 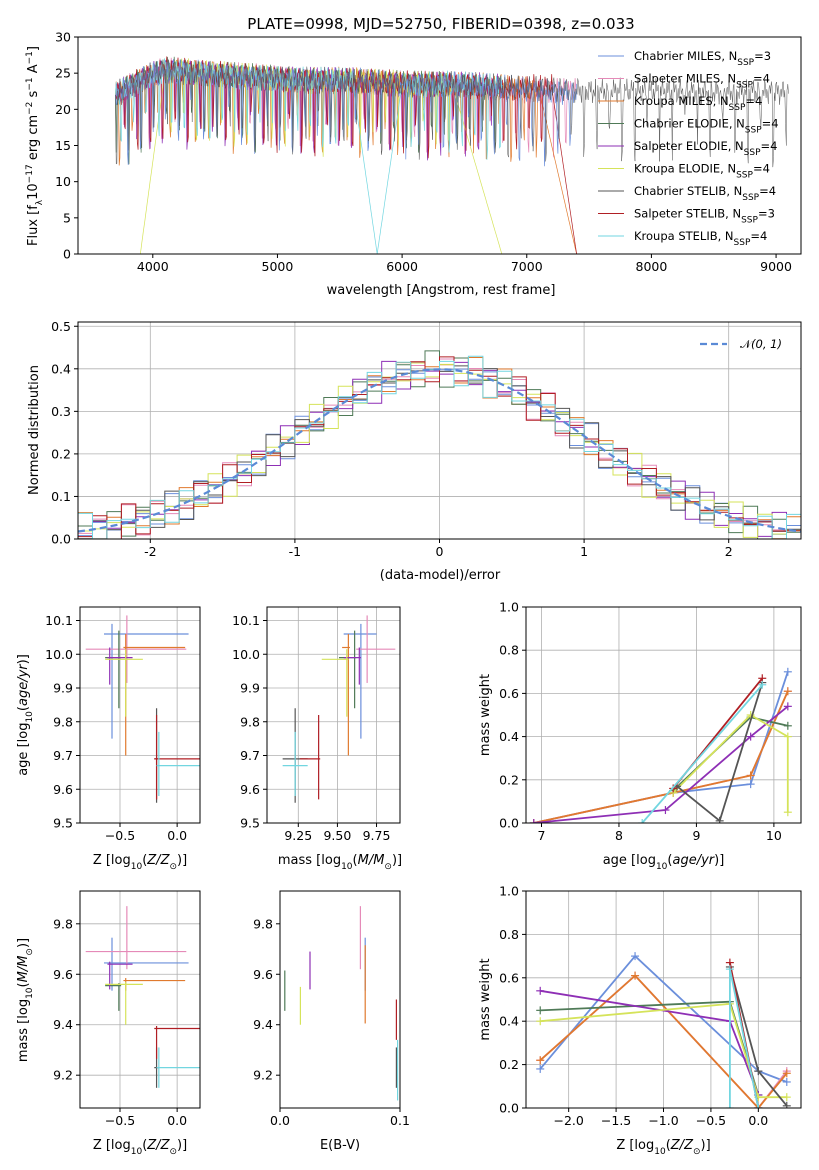 I want to click on x-tick-label: 9.50, so click(x=337, y=835).